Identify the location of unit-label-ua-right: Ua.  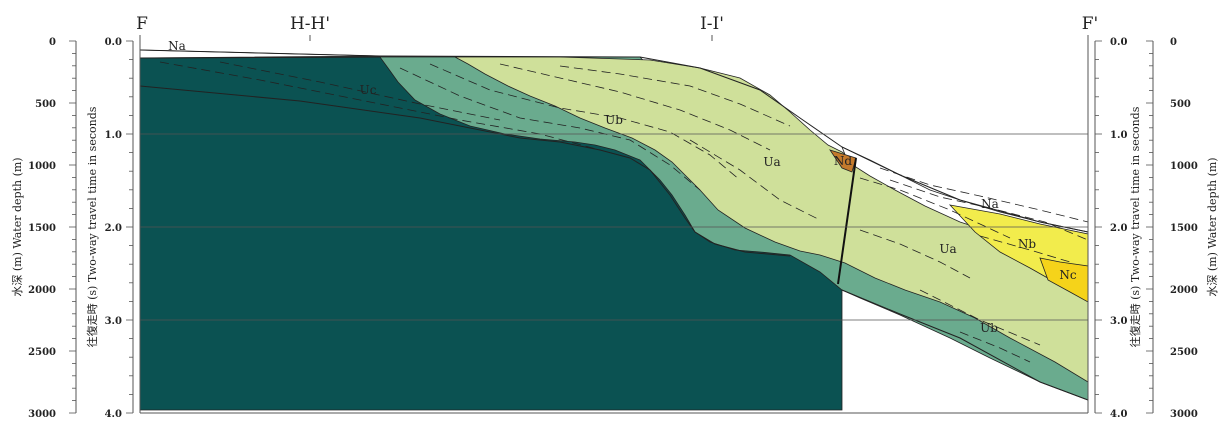
(947, 249).